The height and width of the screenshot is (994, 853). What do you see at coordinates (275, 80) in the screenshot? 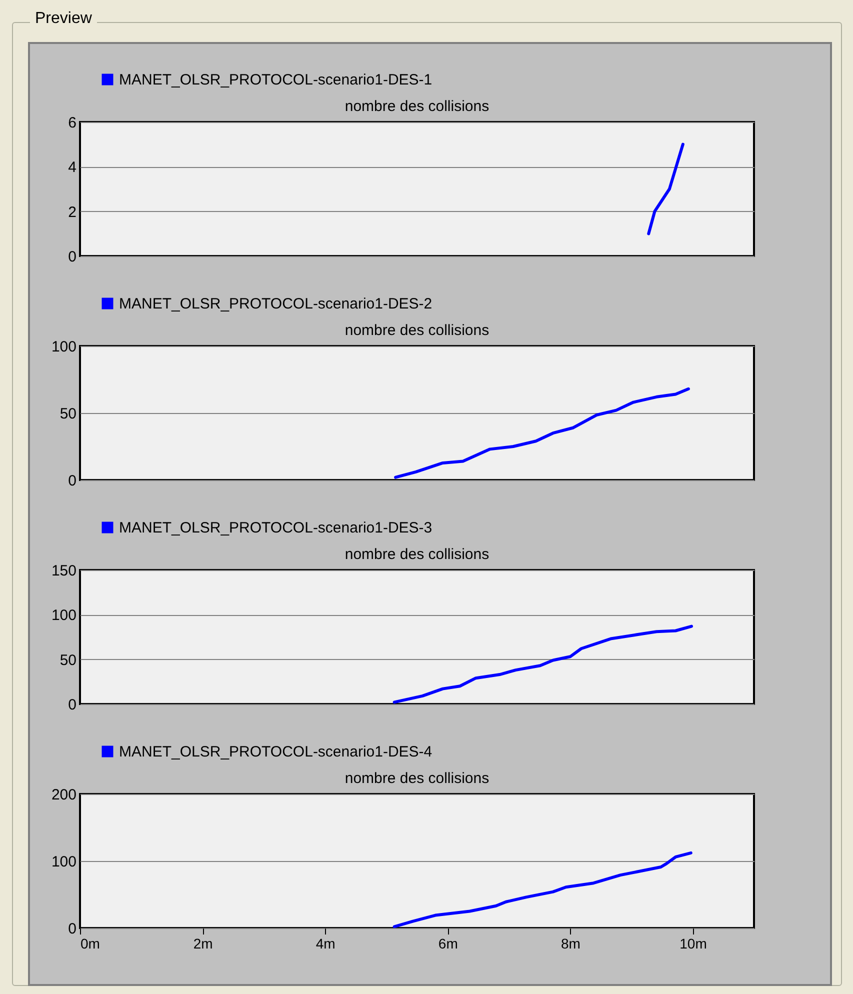
I see `legend-label: MANET_OLSR_PROTOCOL-scenario1-DES-1` at bounding box center [275, 80].